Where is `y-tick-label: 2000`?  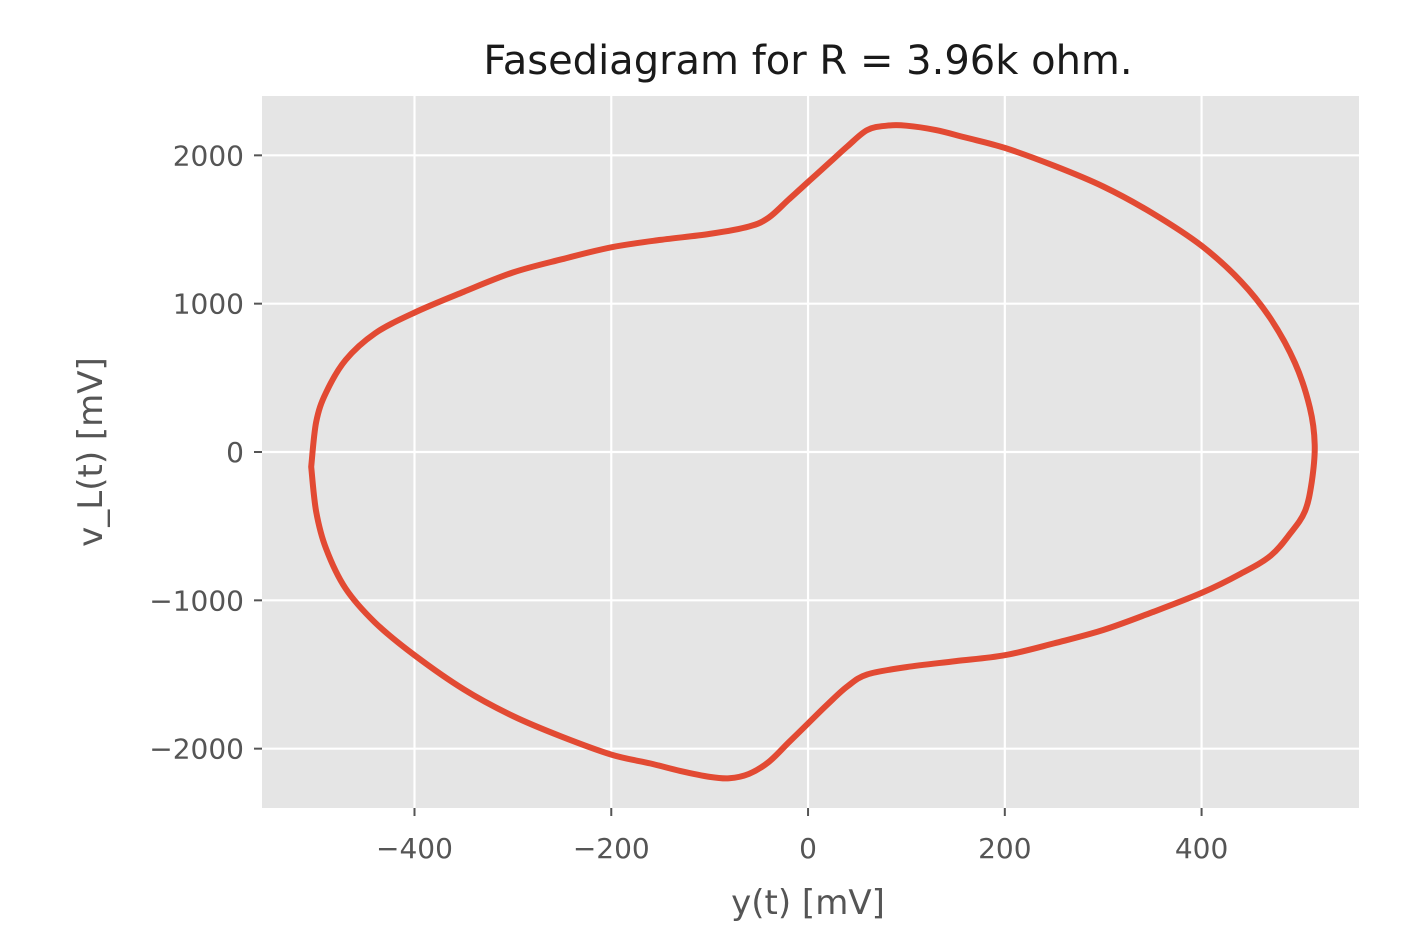
y-tick-label: 2000 is located at coordinates (208, 155).